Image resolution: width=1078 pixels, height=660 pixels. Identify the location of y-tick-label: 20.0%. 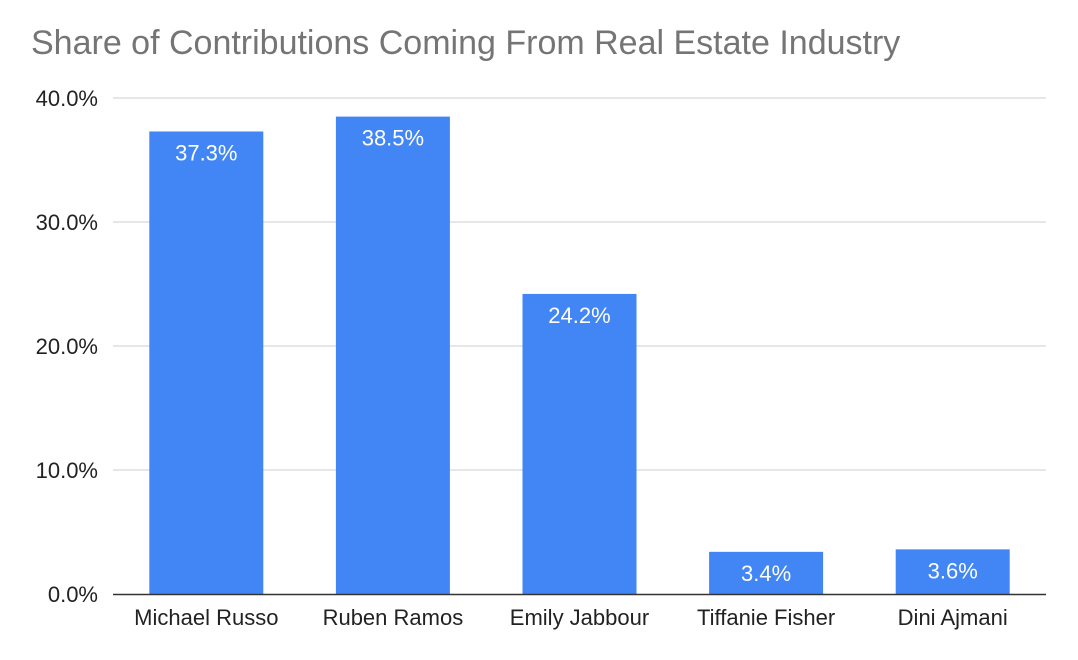
(67, 346).